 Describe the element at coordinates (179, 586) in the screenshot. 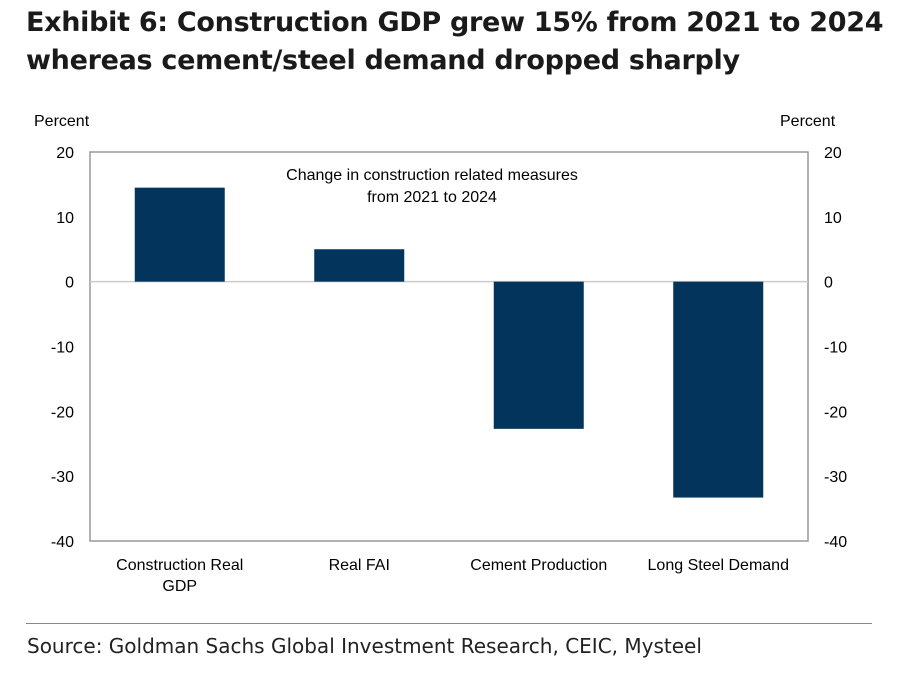

I see `x-tick-label: GDP` at that location.